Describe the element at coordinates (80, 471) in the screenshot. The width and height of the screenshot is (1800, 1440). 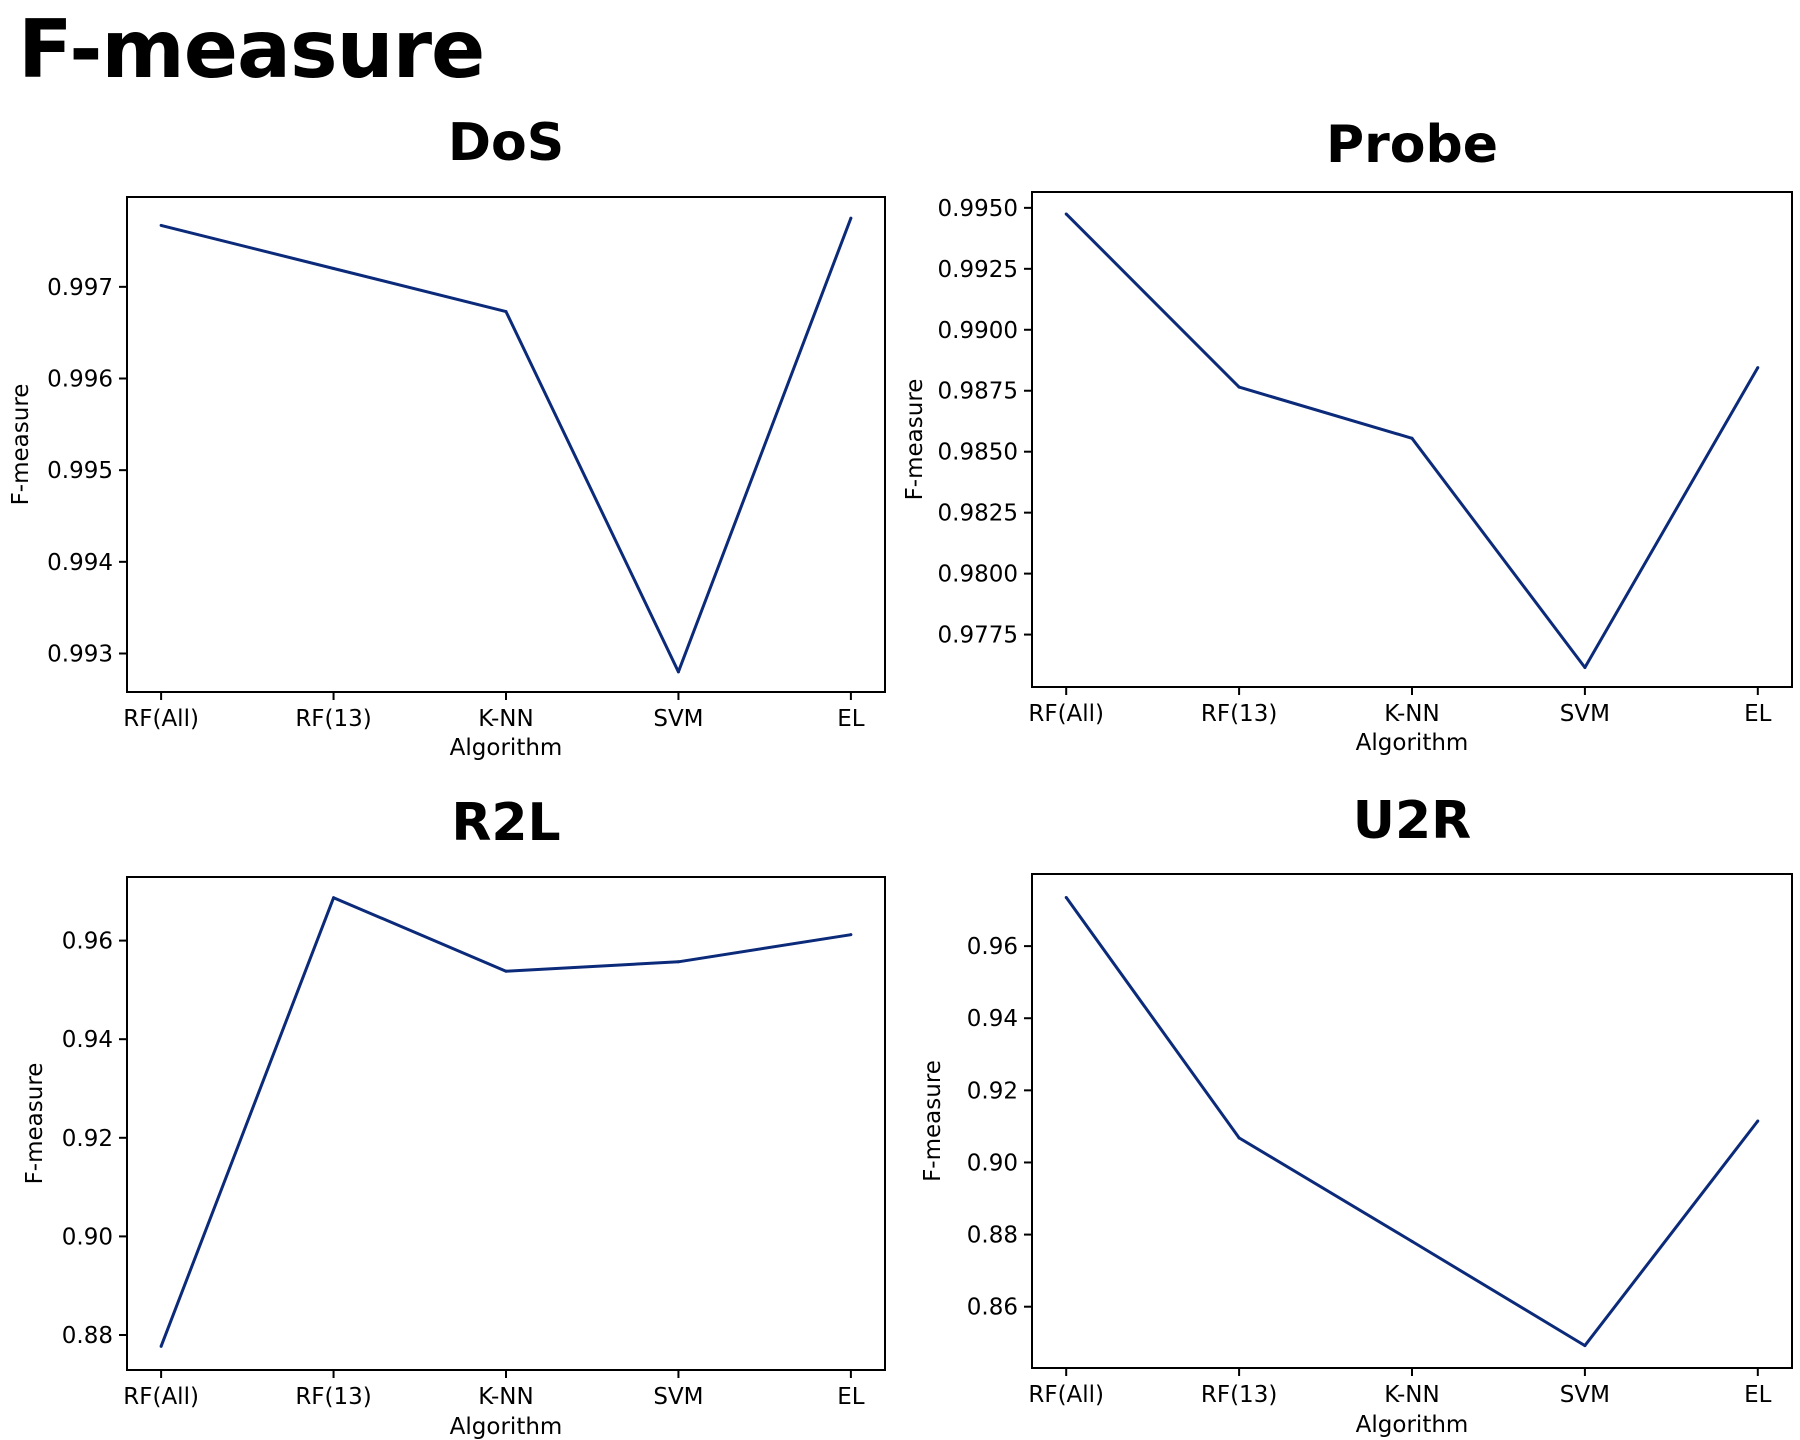
I see `y-tick-label: 0.995` at that location.